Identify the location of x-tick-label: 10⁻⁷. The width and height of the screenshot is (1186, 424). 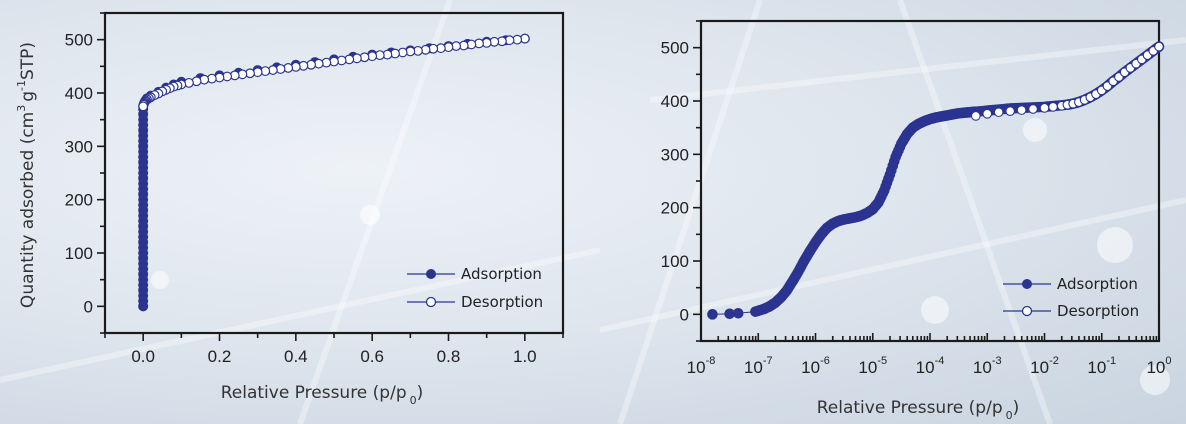
(758, 366).